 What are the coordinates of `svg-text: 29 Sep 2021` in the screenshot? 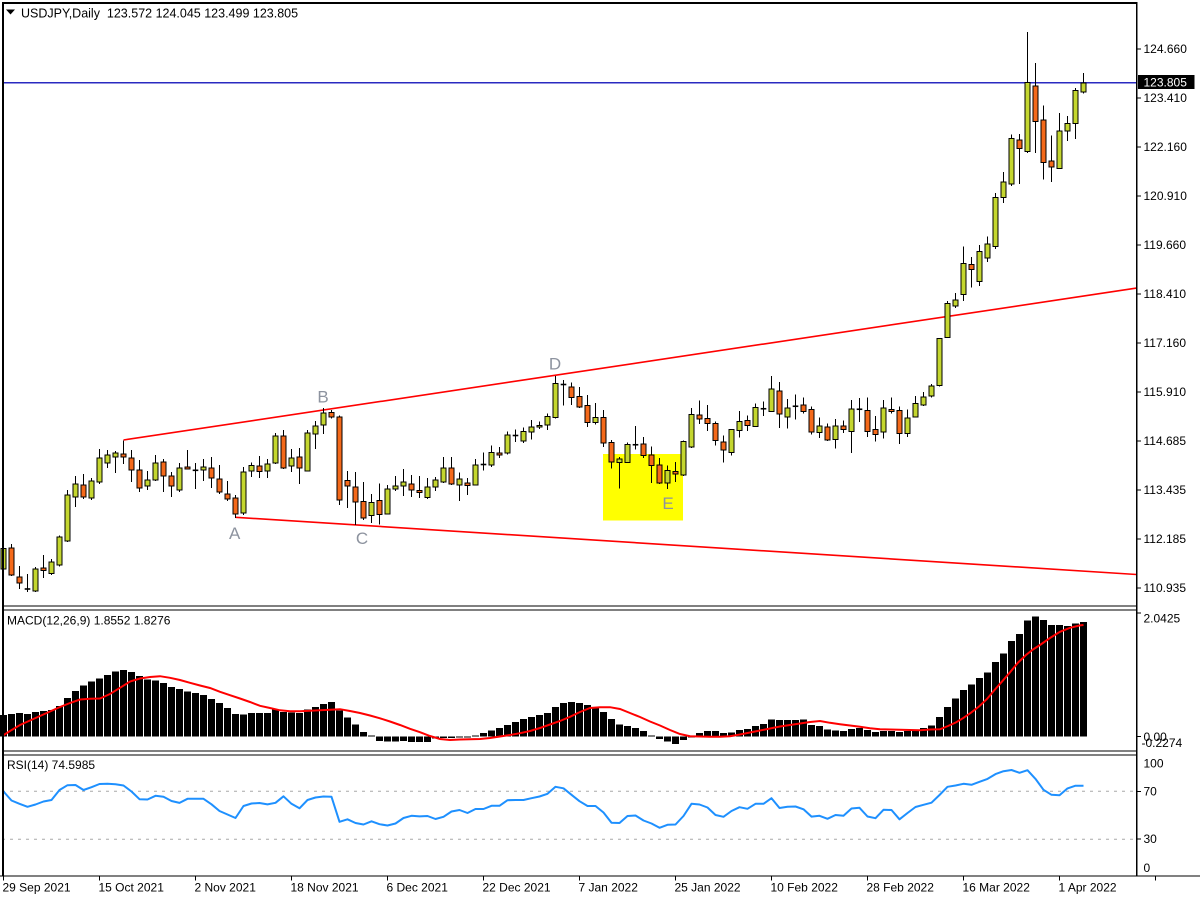 It's located at (37, 888).